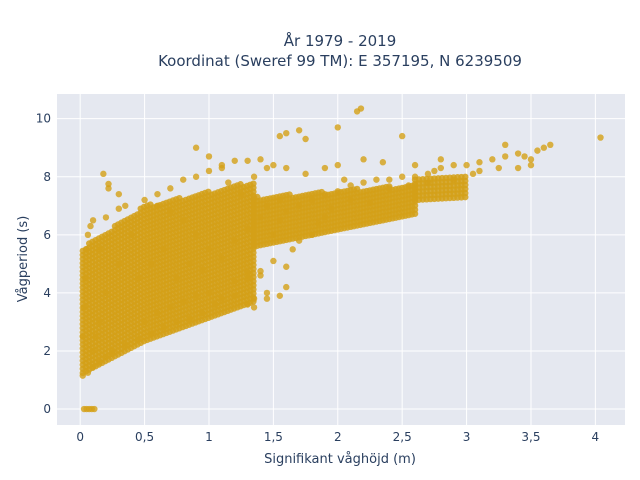 Image resolution: width=640 pixels, height=480 pixels. What do you see at coordinates (47, 409) in the screenshot?
I see `y-tick-label: 0` at bounding box center [47, 409].